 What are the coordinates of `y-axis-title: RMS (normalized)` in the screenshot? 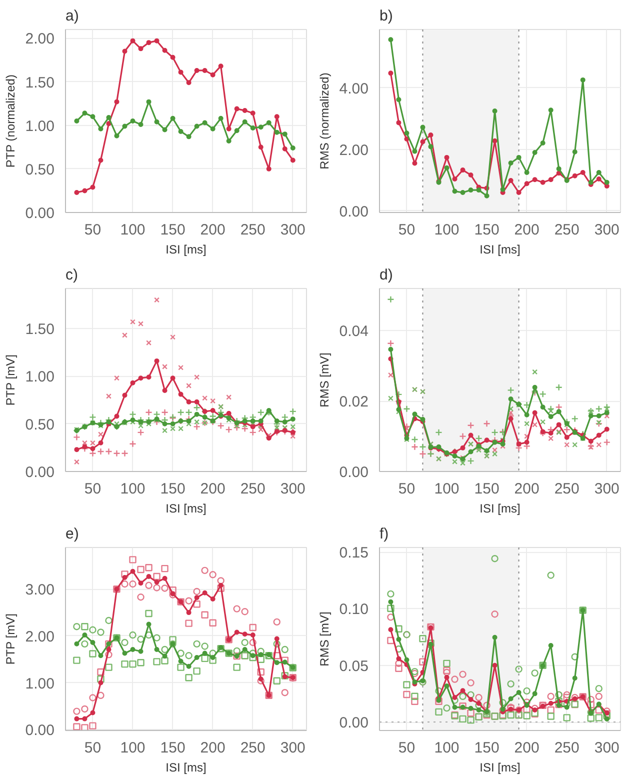 It's located at (324, 121).